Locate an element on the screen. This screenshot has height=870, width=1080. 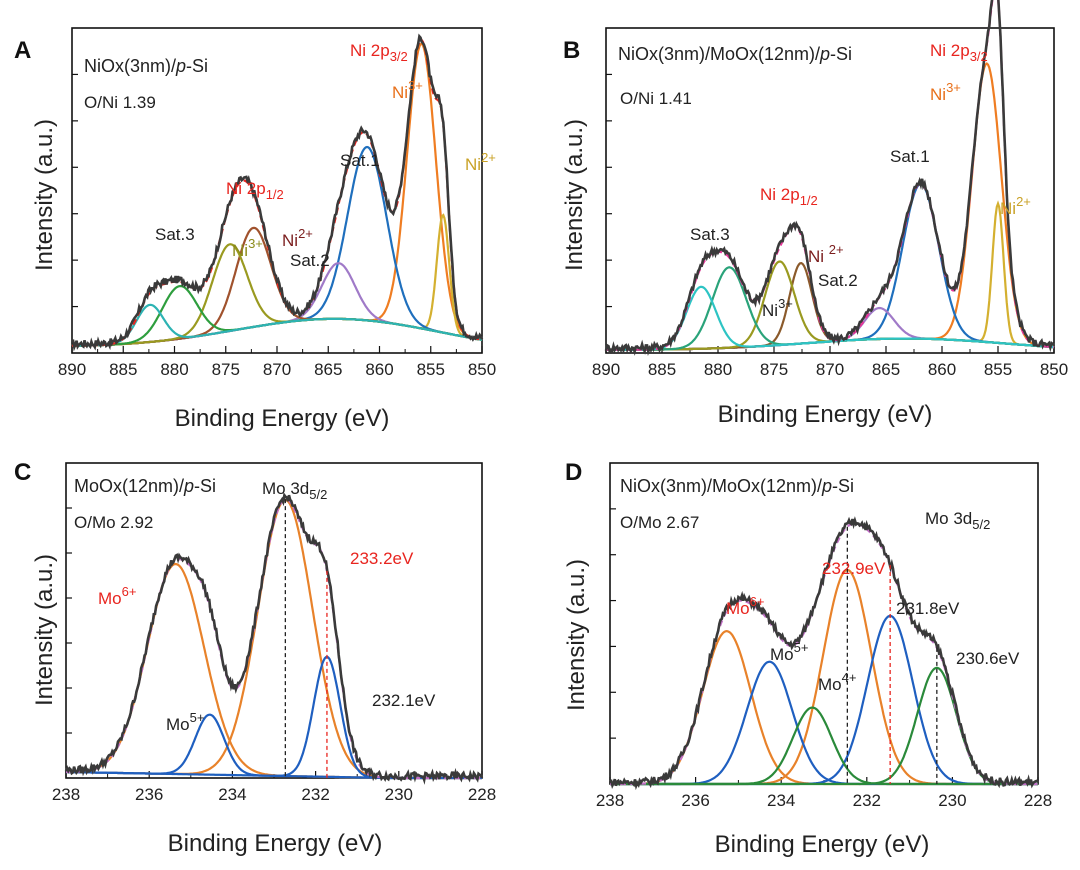
panel-d-xtick-label: 228 is located at coordinates (1038, 800).